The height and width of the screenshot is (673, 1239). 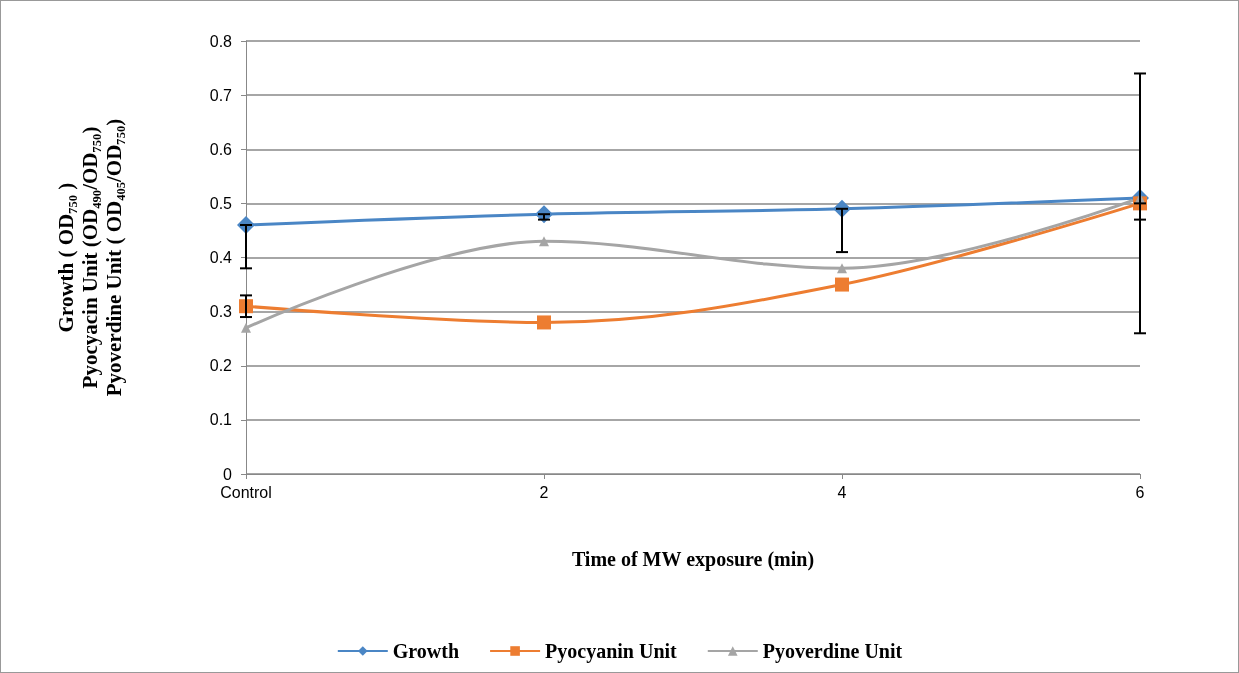 What do you see at coordinates (426, 651) in the screenshot?
I see `legend-label: Growth` at bounding box center [426, 651].